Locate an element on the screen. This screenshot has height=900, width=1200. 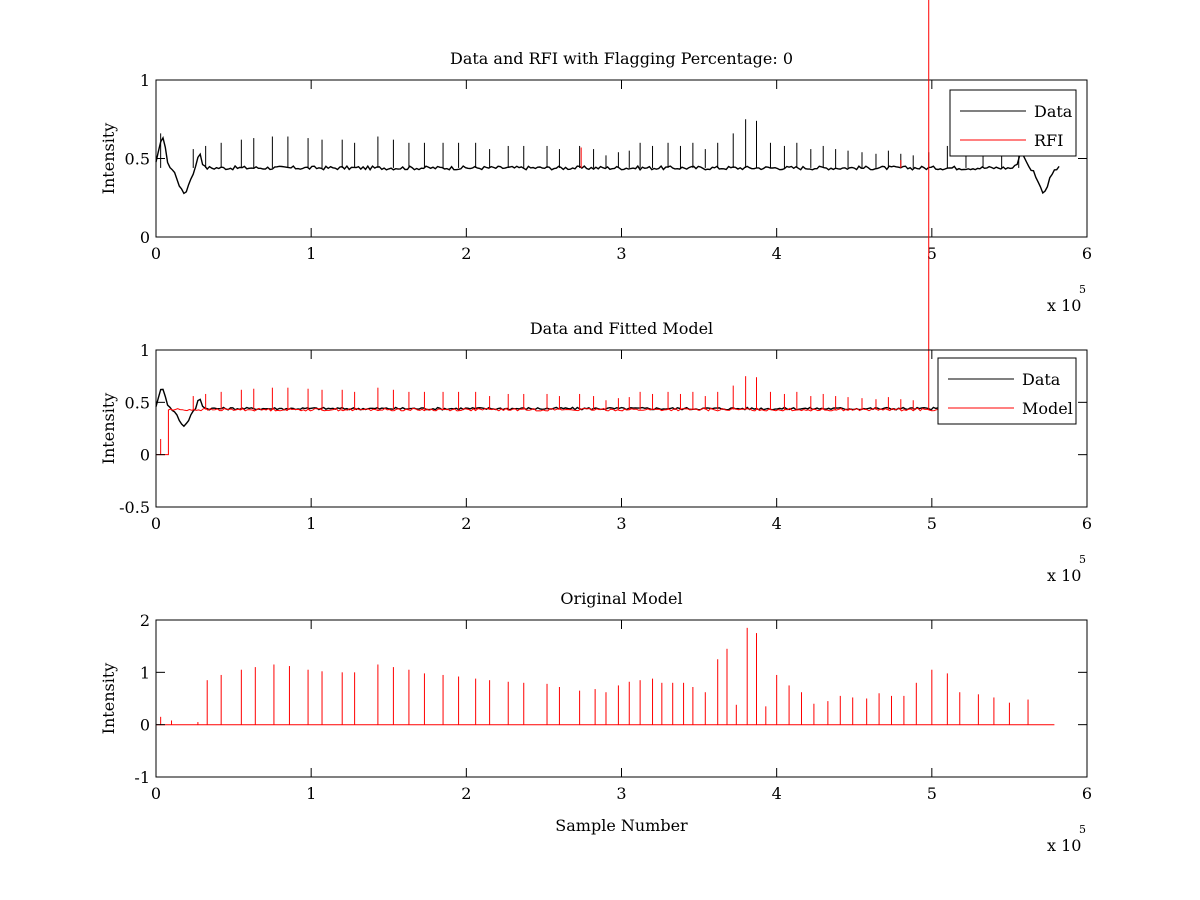
y-tick-label: 2 is located at coordinates (145, 620).